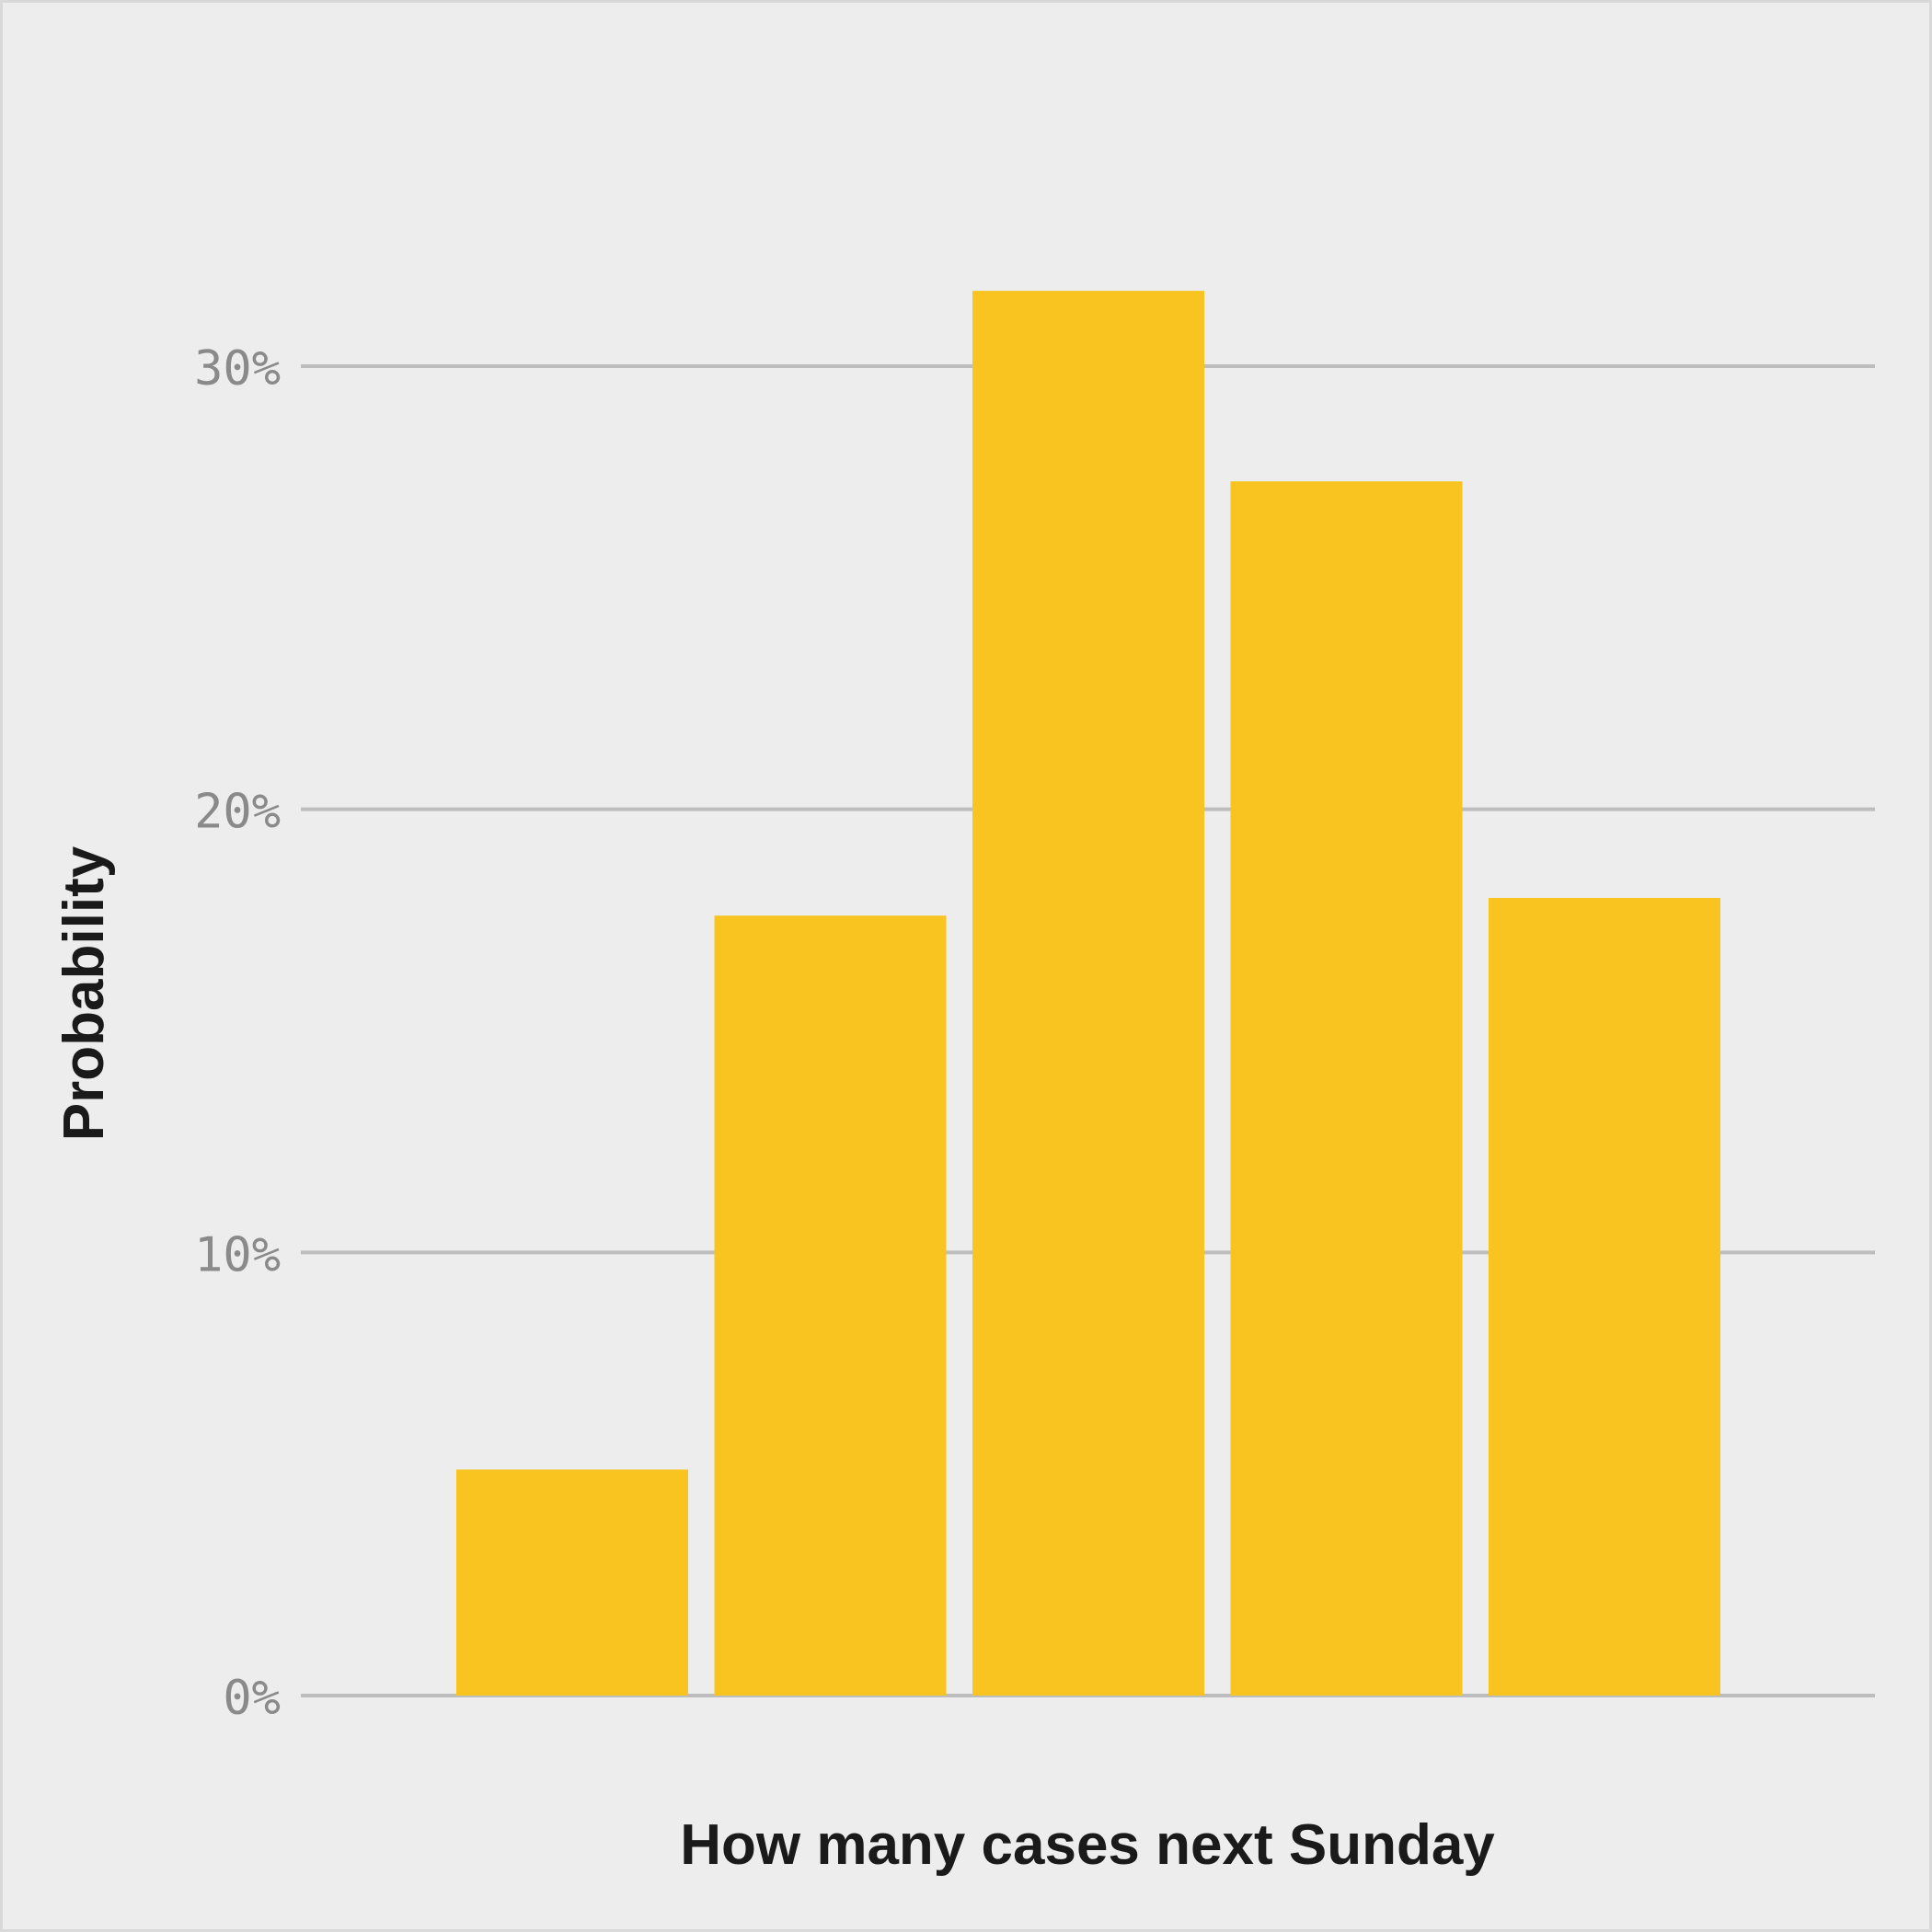 Image resolution: width=1932 pixels, height=1932 pixels. What do you see at coordinates (84, 993) in the screenshot?
I see `y-axis-title: Probability` at bounding box center [84, 993].